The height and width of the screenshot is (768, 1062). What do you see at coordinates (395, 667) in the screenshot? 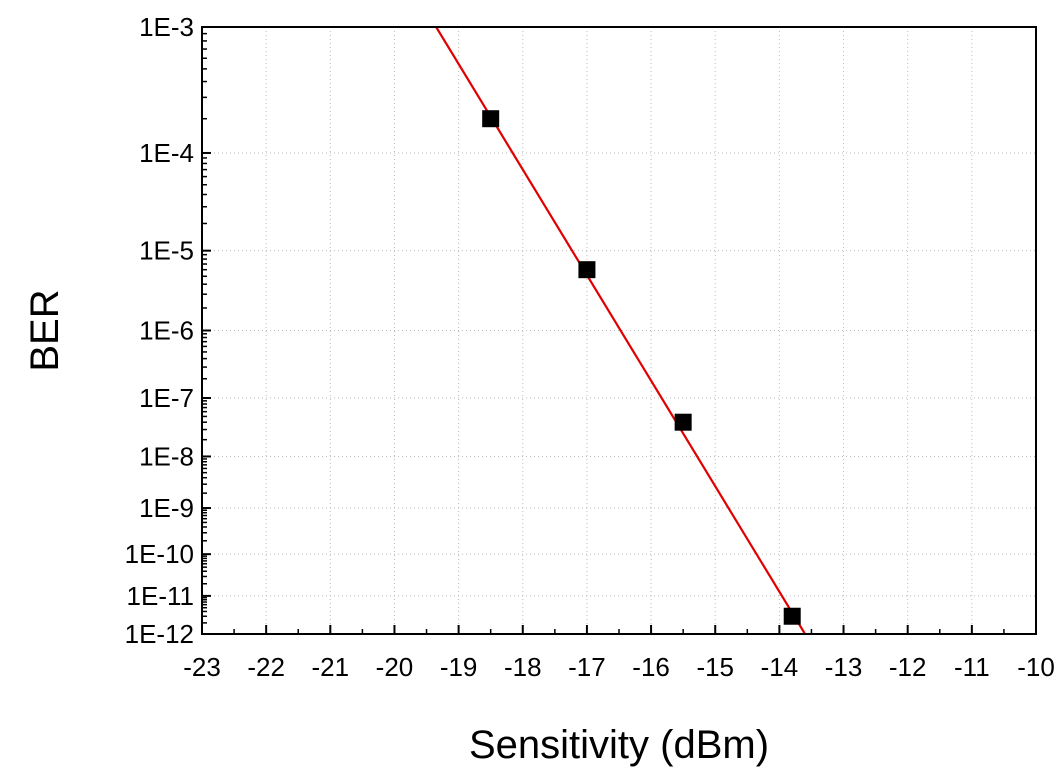
I see `x-tick-label: -20` at bounding box center [395, 667].